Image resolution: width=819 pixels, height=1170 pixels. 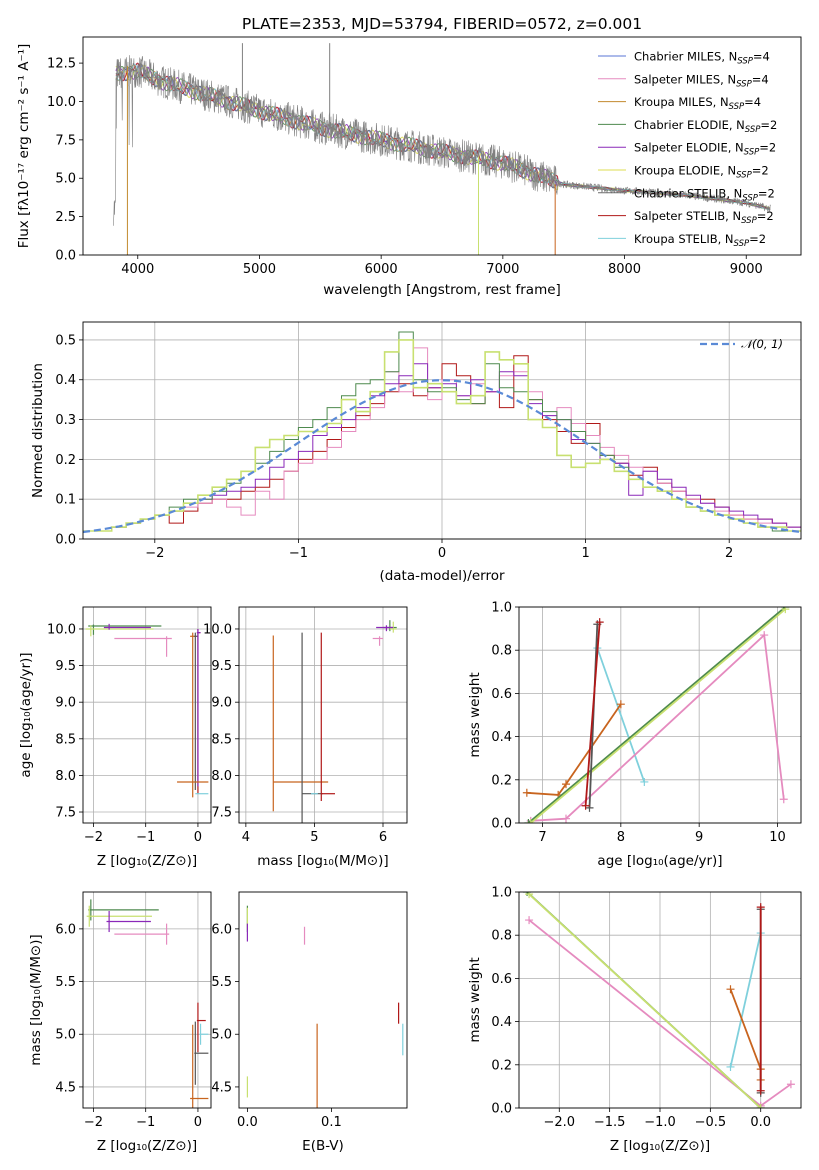 I want to click on x-tick-label: 4000, so click(x=137, y=269).